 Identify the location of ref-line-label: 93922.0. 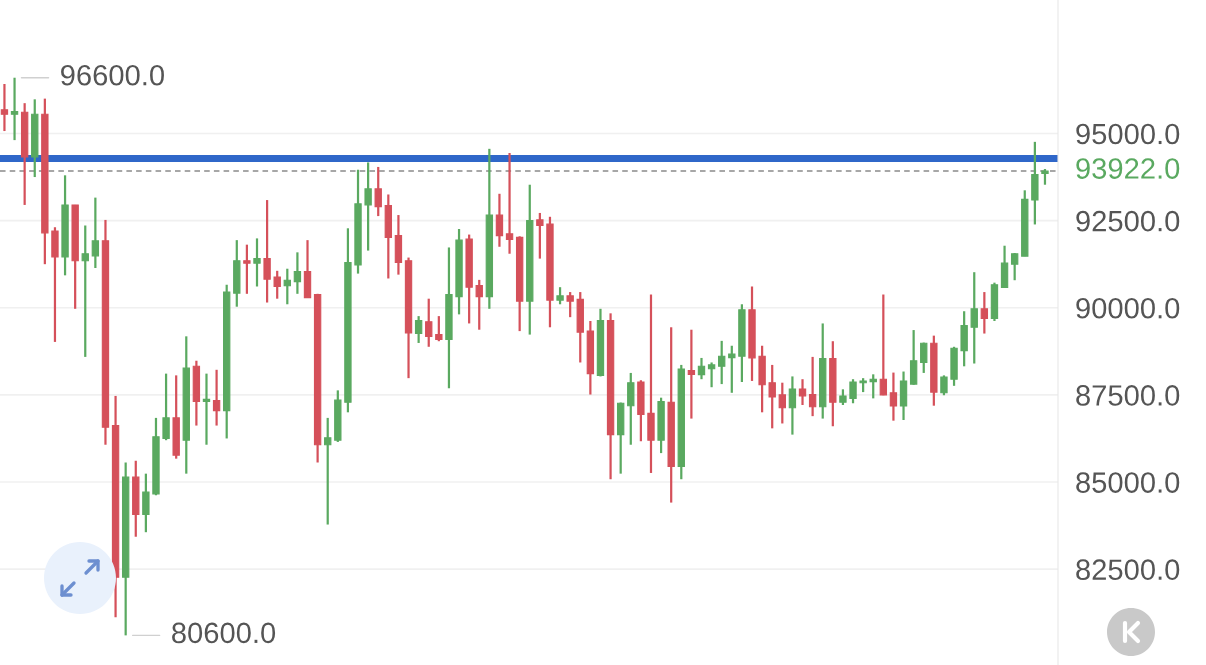
(1128, 168).